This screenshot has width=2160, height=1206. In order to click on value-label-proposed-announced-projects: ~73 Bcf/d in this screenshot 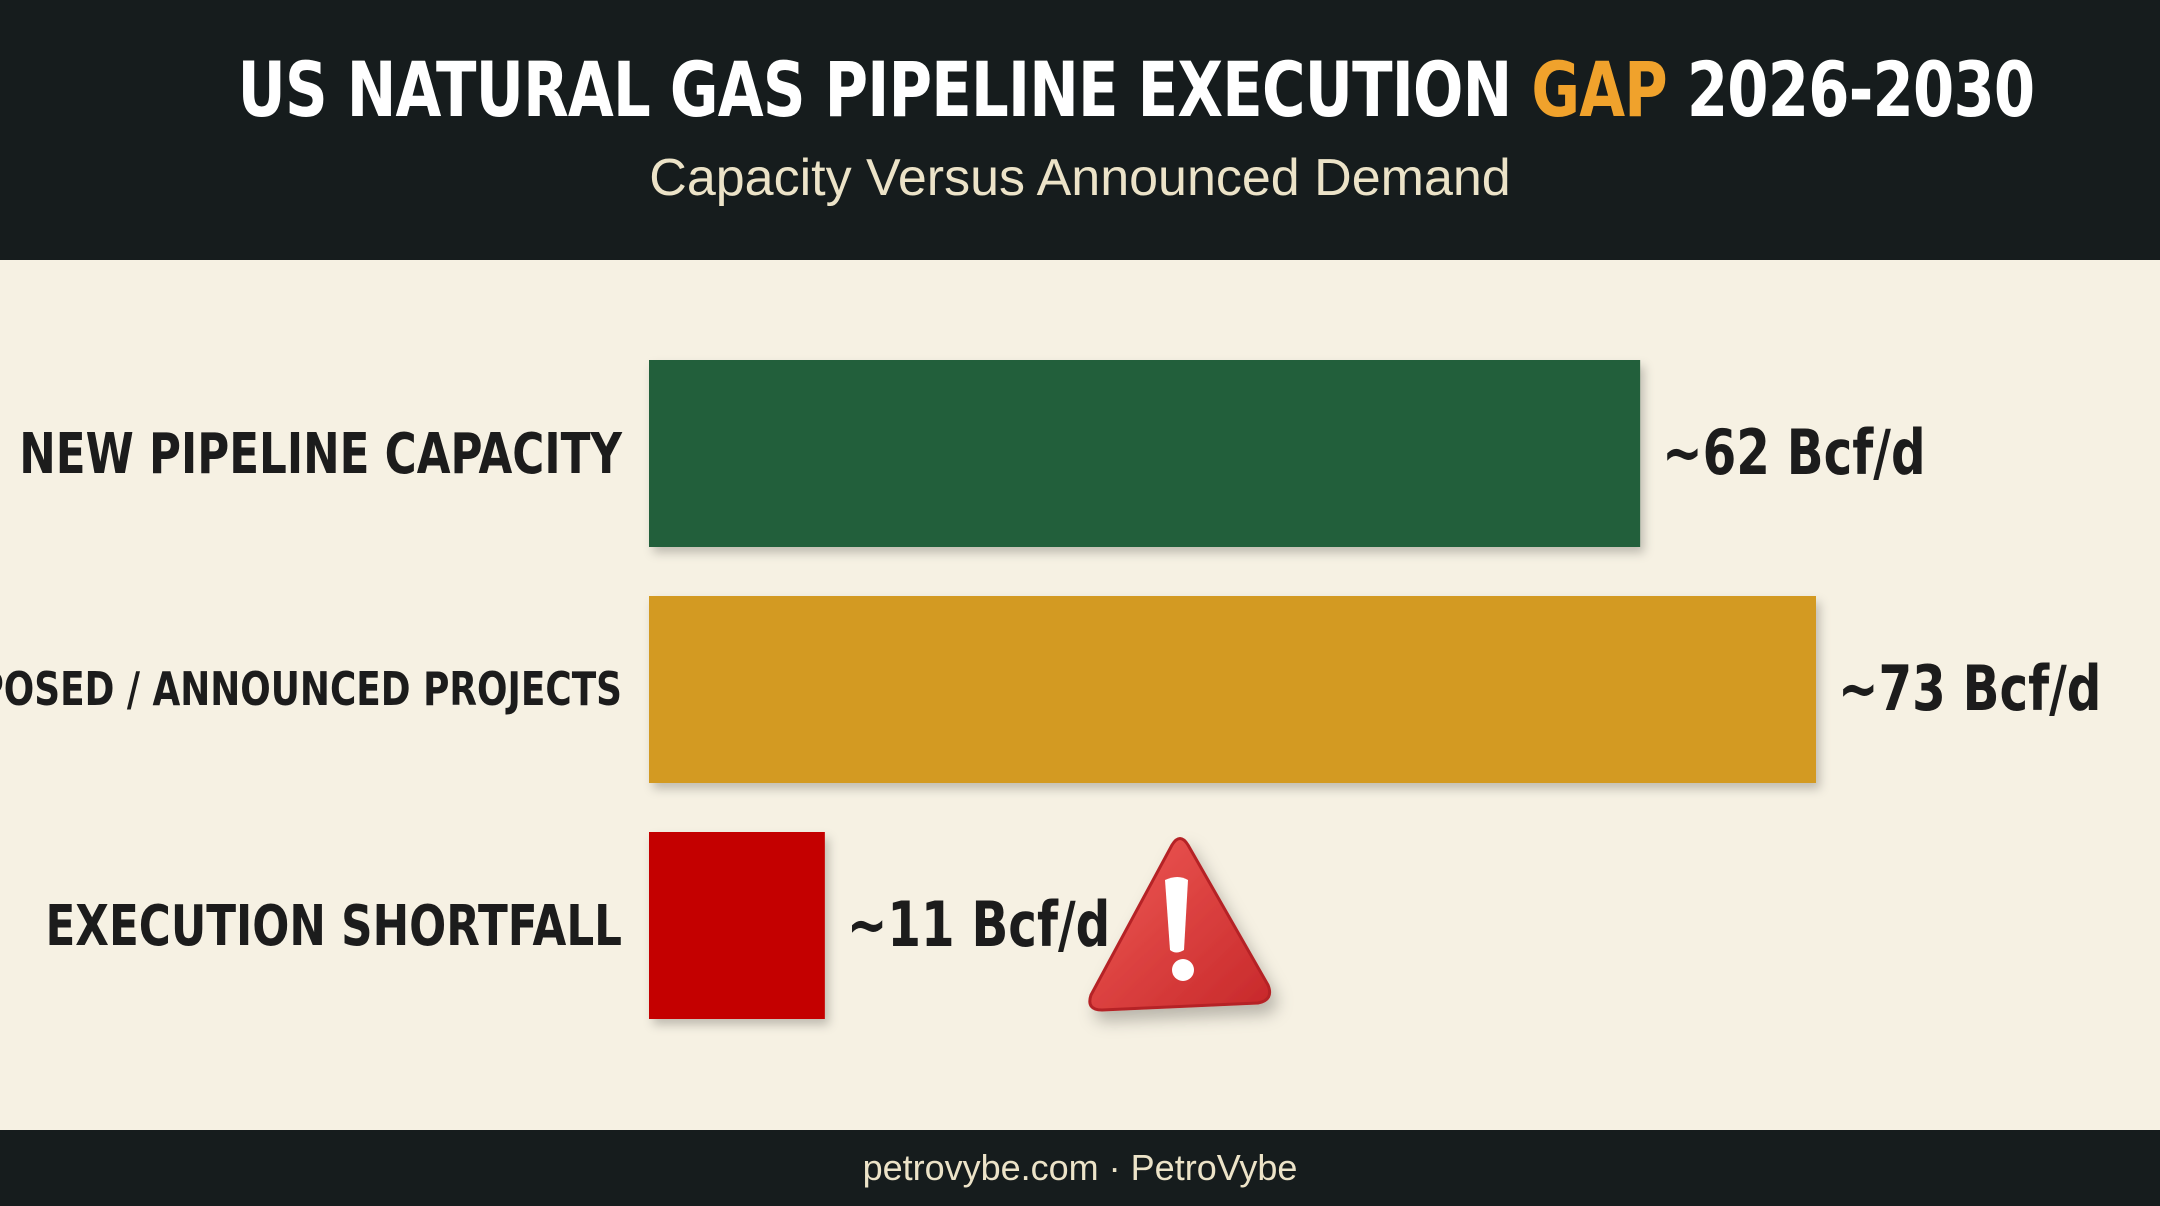, I will do `click(1969, 689)`.